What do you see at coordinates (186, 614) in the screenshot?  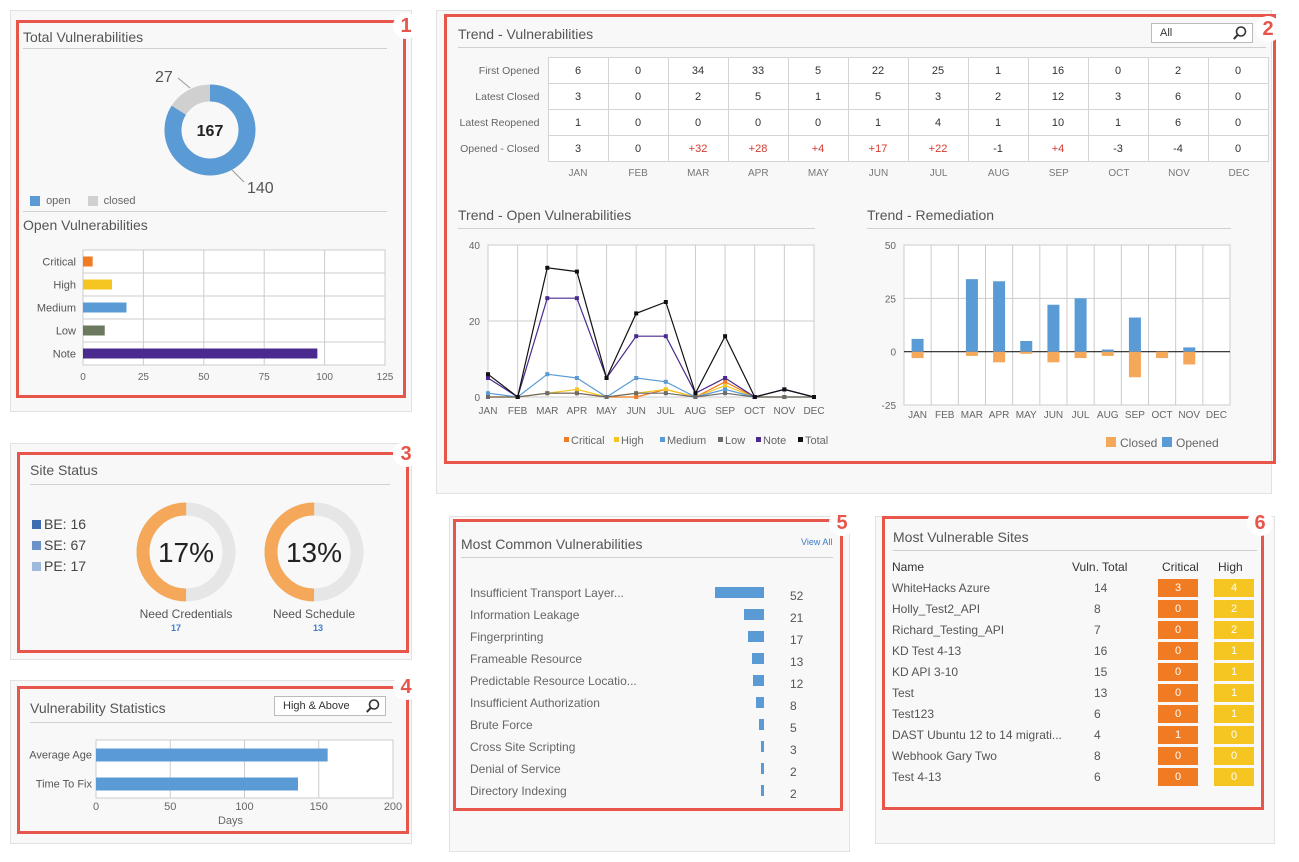 I see `gauge-label: Need Credentials` at bounding box center [186, 614].